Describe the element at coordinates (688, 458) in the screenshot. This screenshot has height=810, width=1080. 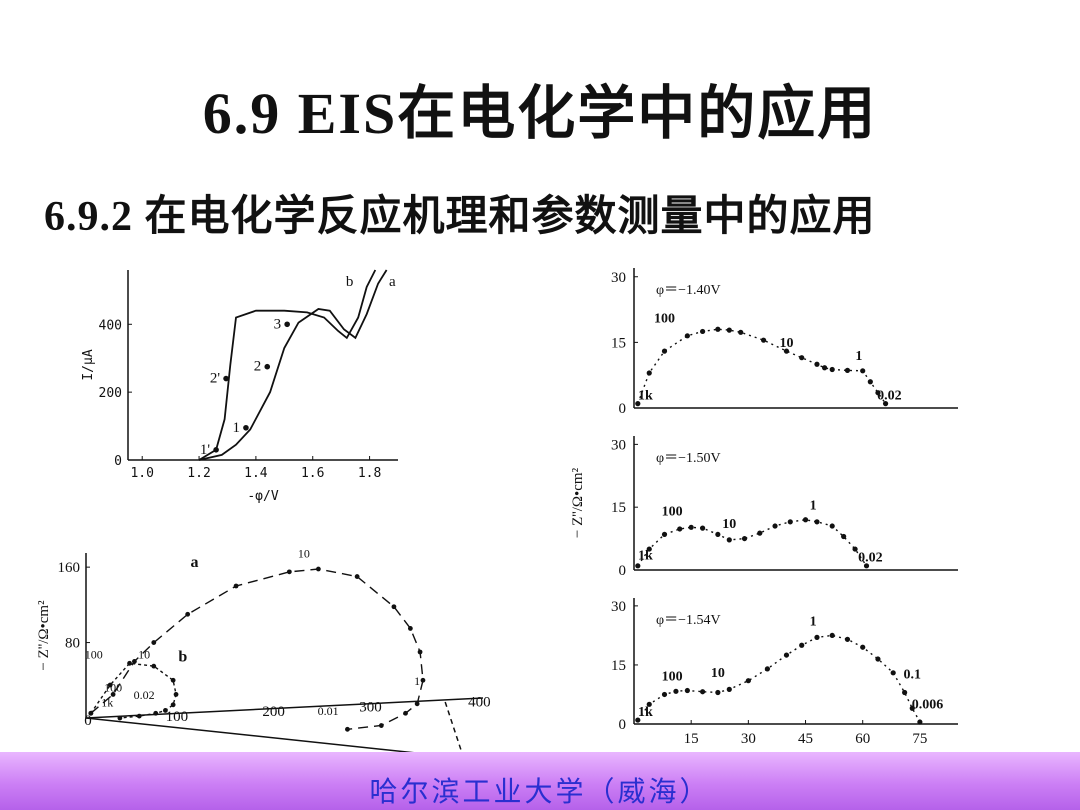
I see `potential-label: φ＝−1.50V` at that location.